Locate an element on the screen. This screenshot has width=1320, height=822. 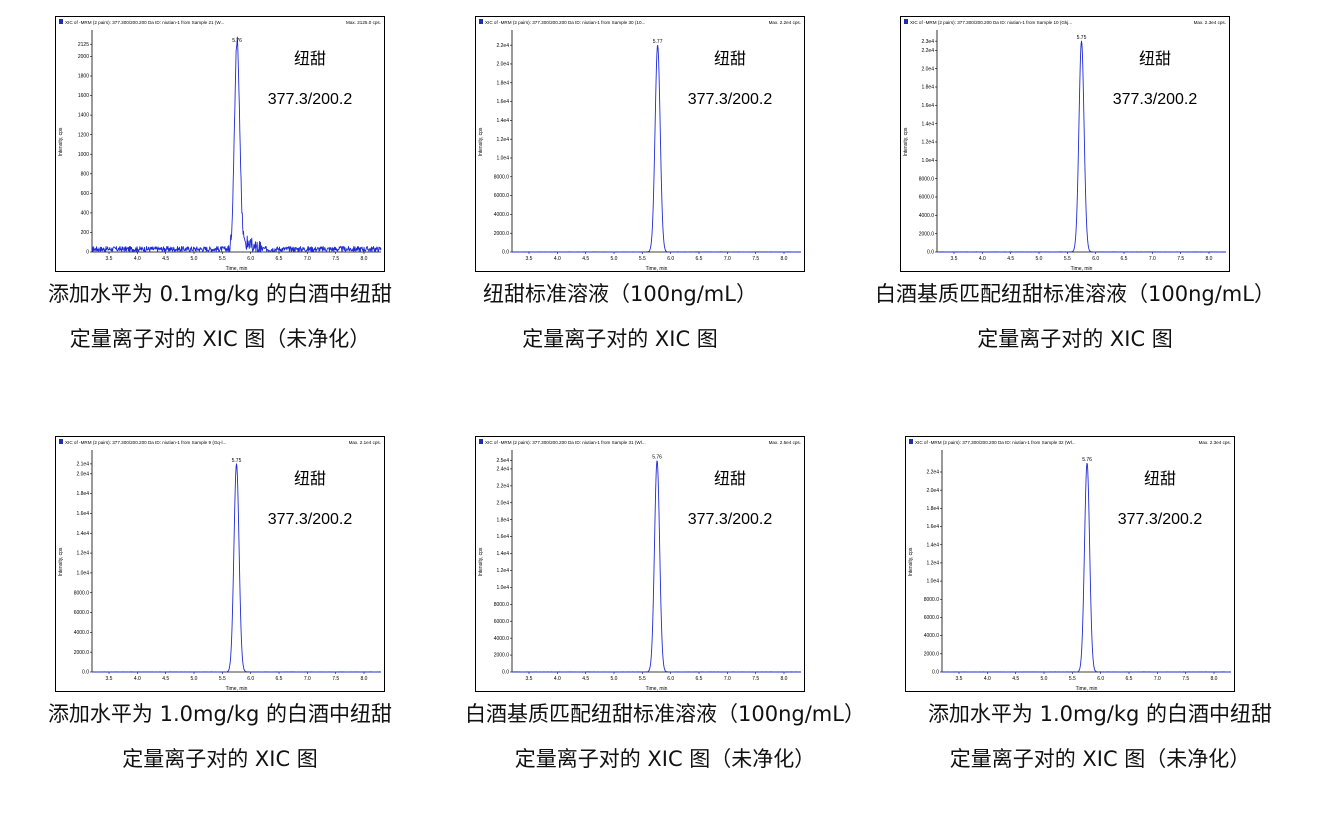
y-tick-label: 2125 is located at coordinates (83, 45).